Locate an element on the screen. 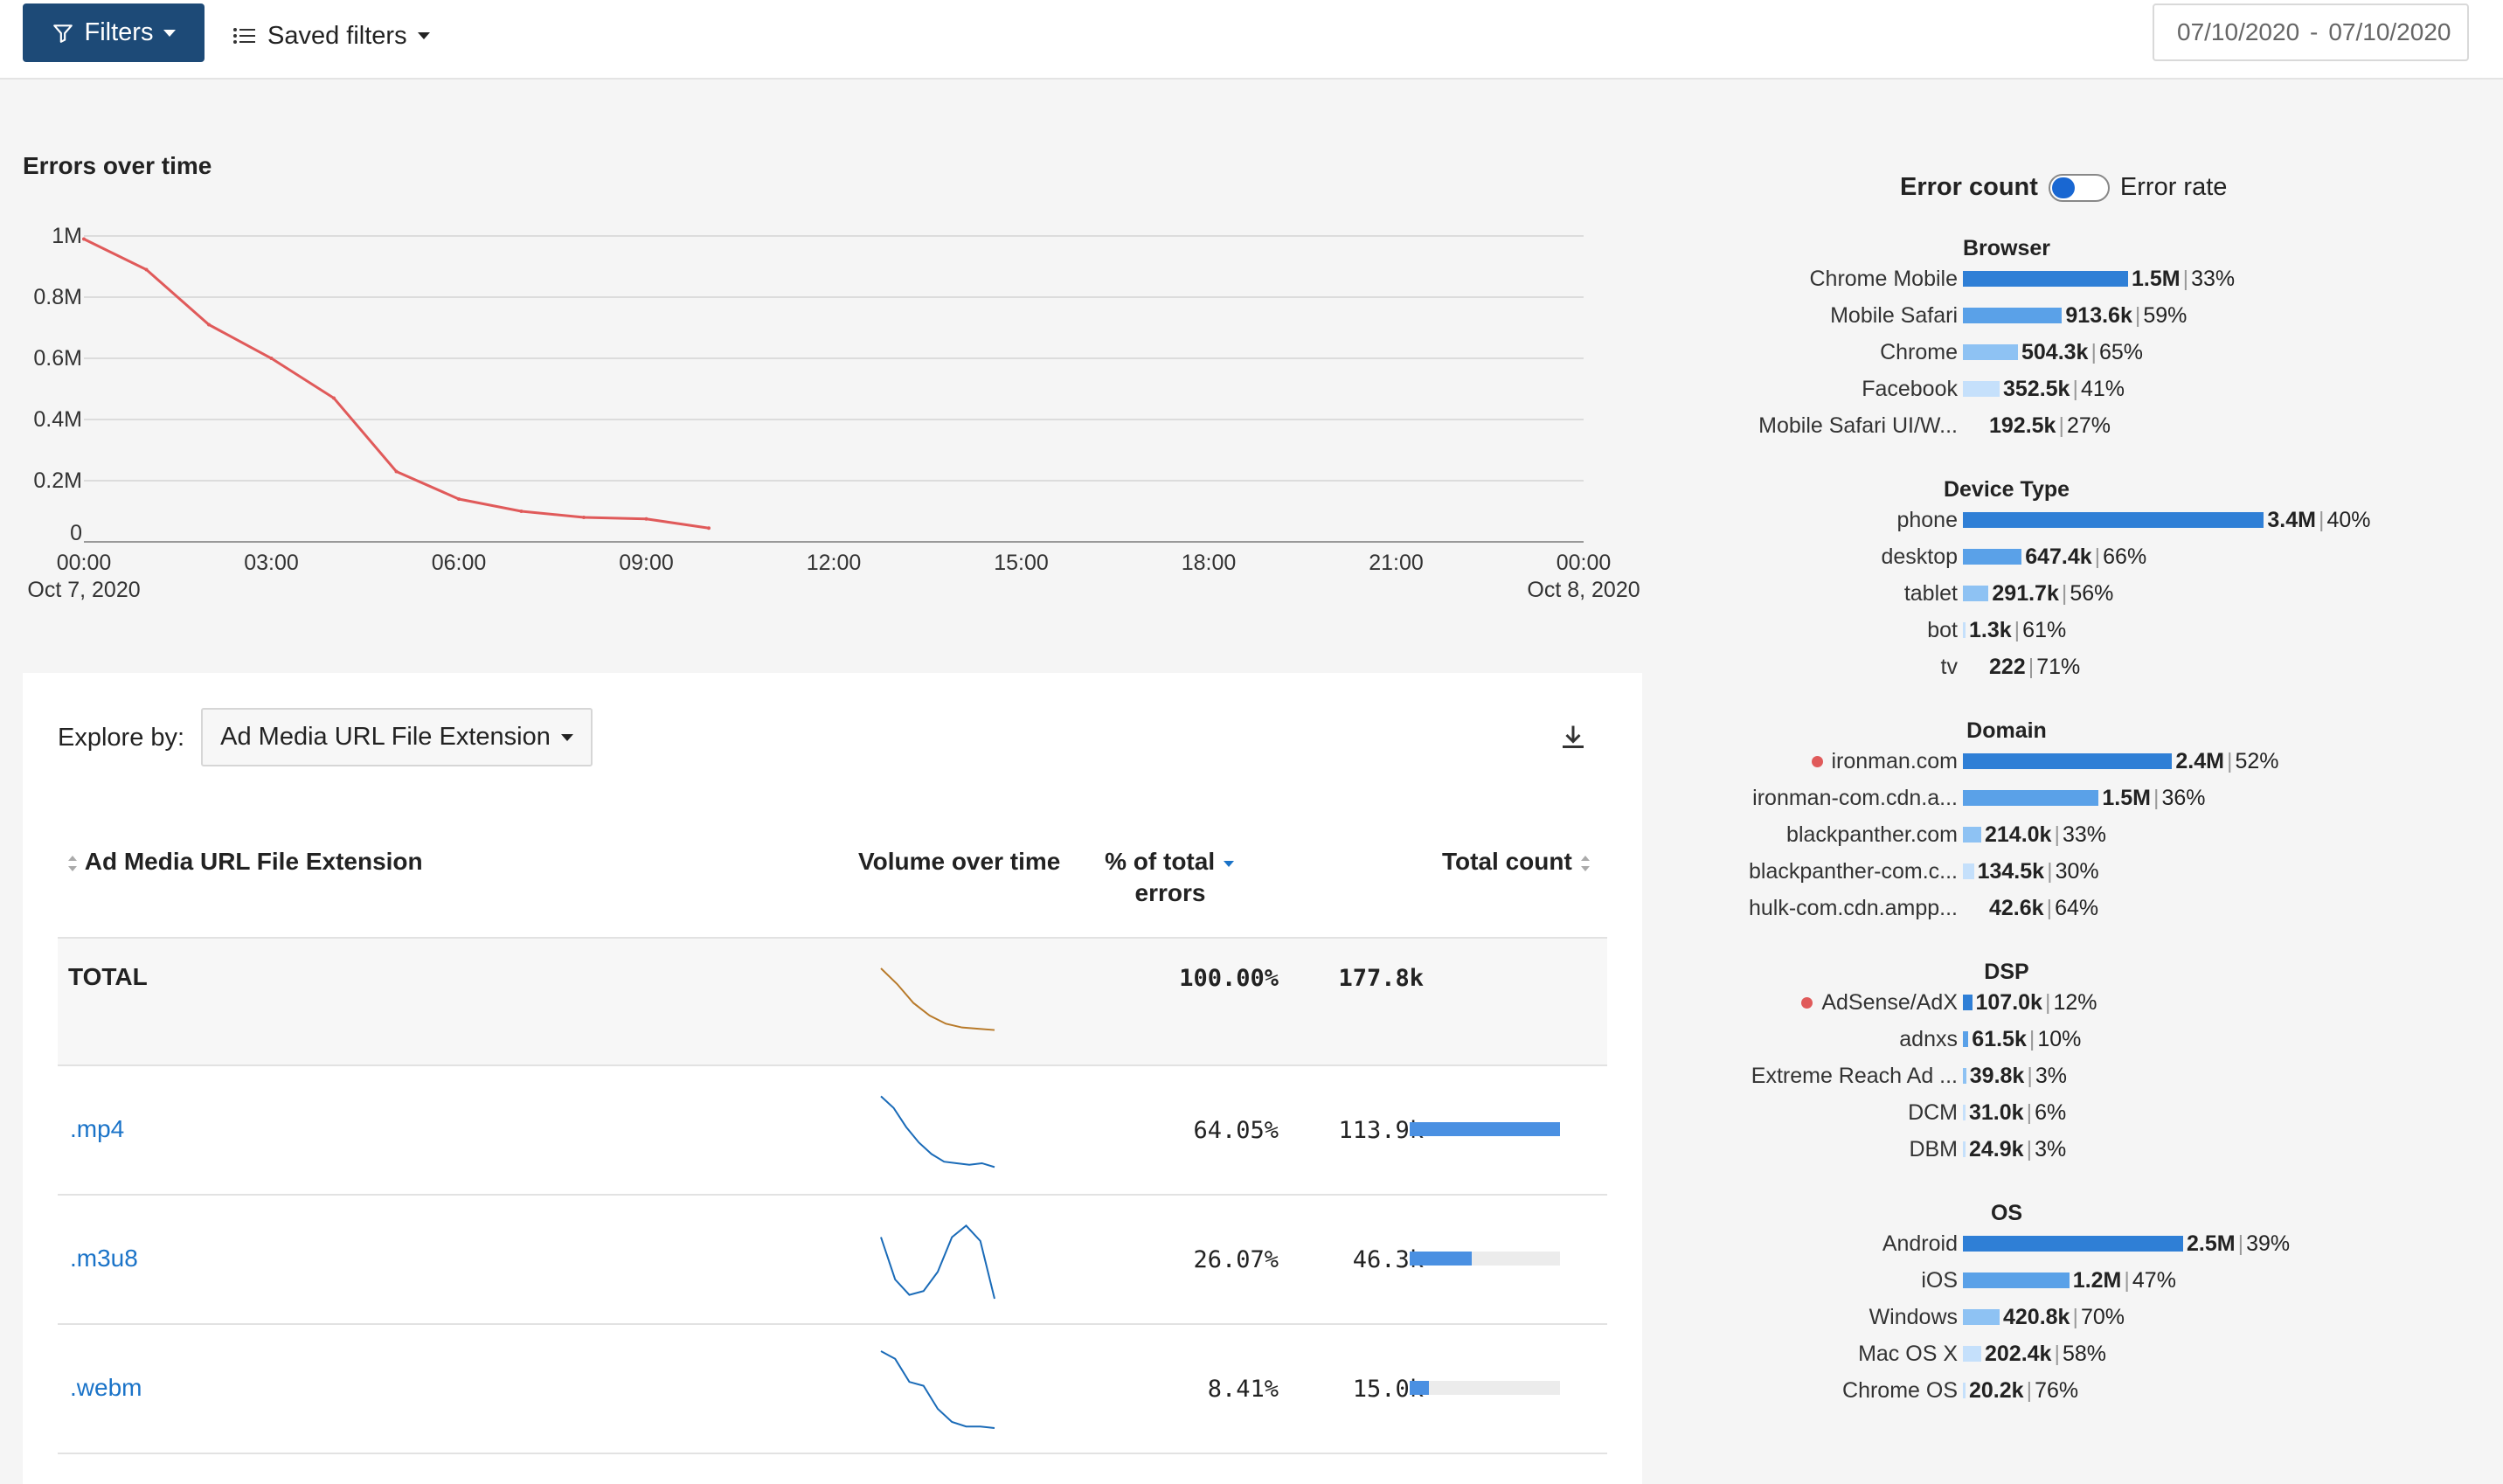 Image resolution: width=2503 pixels, height=1484 pixels. breakdown-item: ironman.com is located at coordinates (1848, 761).